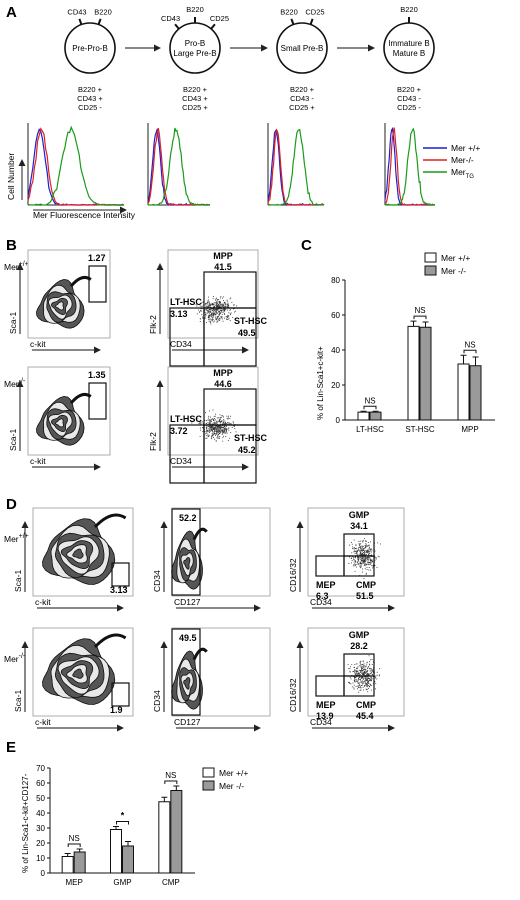 The width and height of the screenshot is (520, 900). I want to click on significance-bracket, so click(122, 823).